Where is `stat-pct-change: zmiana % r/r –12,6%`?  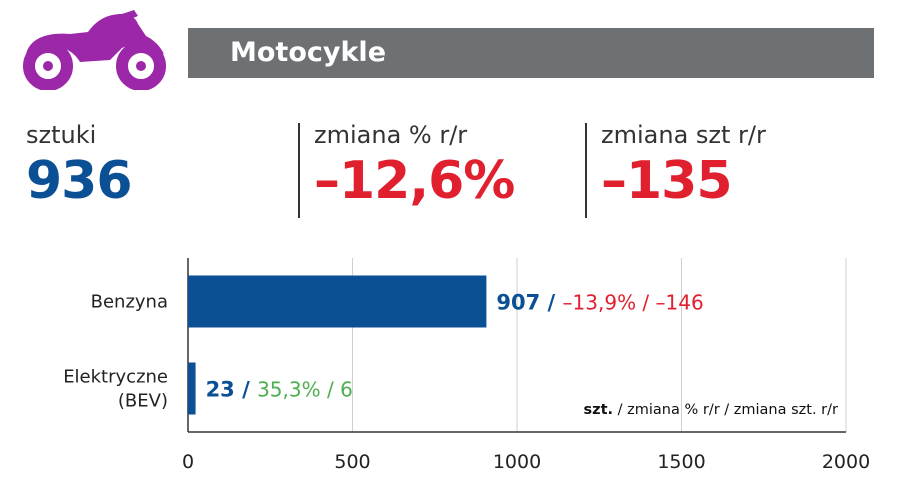 stat-pct-change: zmiana % r/r –12,6% is located at coordinates (414, 170).